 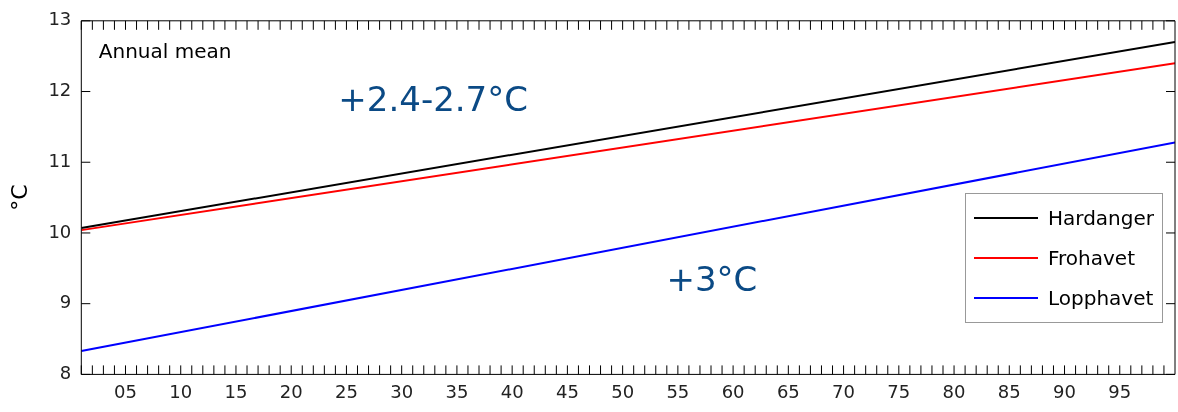 What do you see at coordinates (1091, 257) in the screenshot?
I see `legend-label: Frohavet` at bounding box center [1091, 257].